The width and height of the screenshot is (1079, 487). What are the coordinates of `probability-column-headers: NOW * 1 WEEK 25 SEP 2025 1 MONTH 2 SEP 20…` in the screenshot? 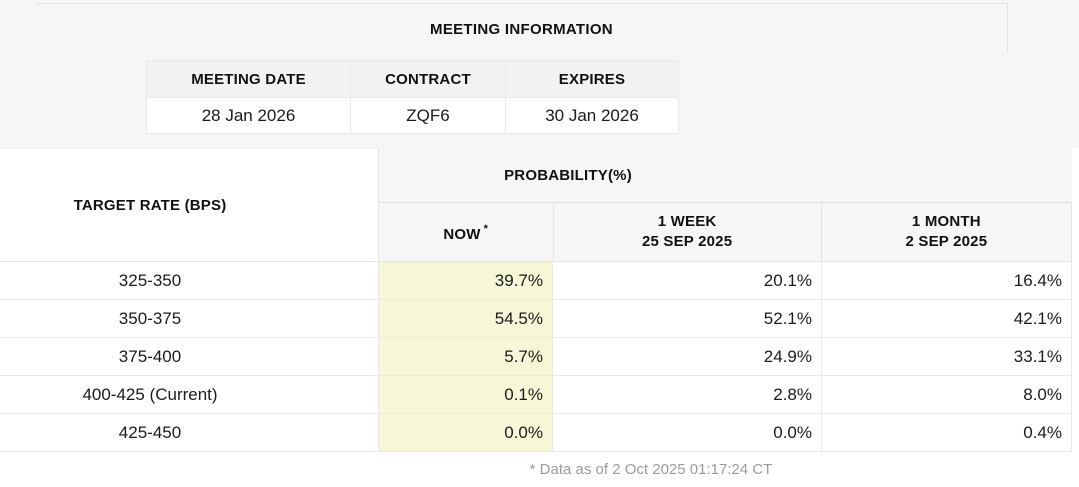 It's located at (725, 232).